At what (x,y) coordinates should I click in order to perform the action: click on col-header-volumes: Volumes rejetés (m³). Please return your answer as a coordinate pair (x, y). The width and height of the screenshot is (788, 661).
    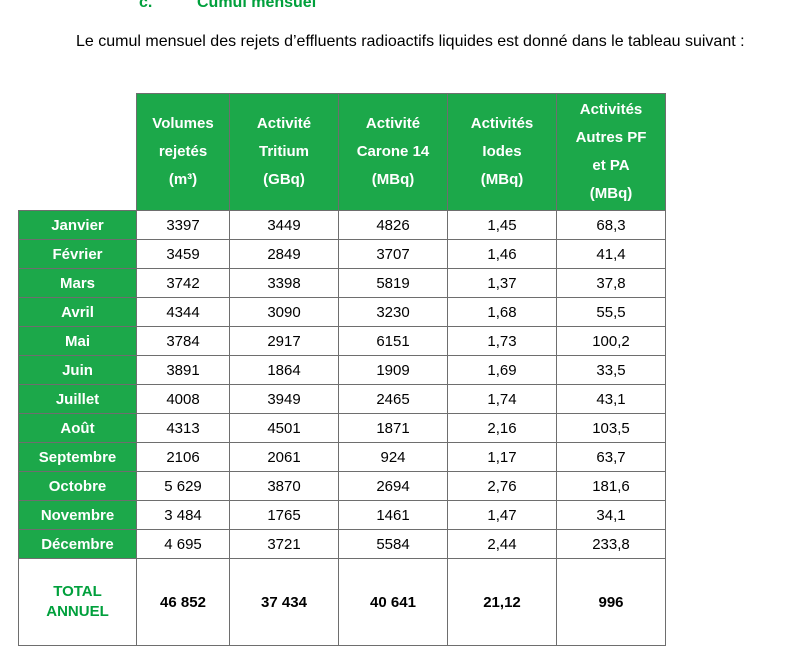
    Looking at the image, I should click on (183, 152).